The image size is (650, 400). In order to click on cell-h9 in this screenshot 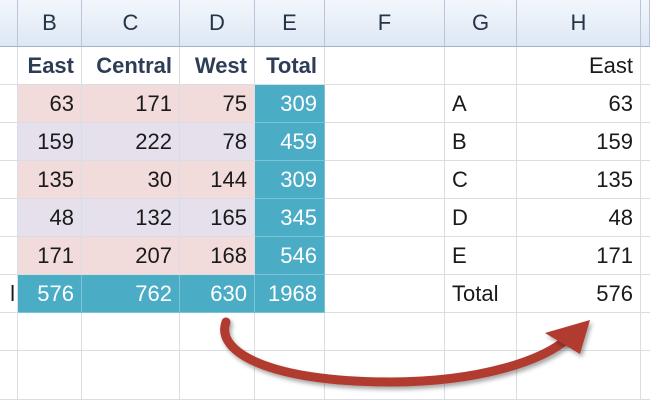, I will do `click(579, 375)`.